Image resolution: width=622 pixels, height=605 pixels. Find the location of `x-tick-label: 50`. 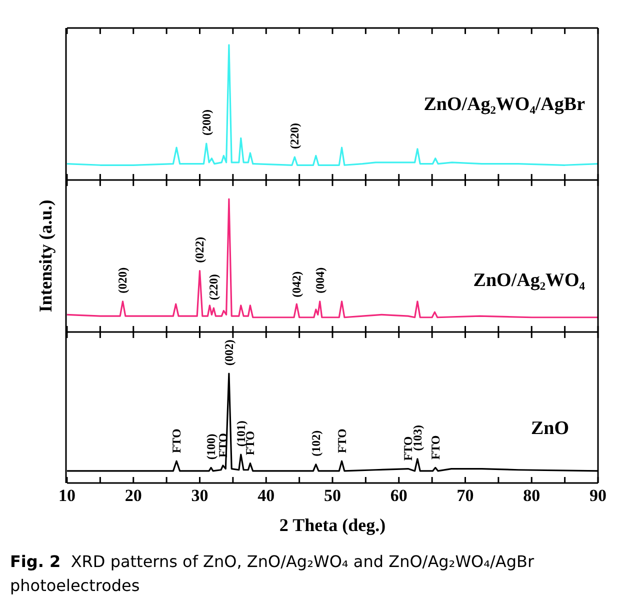

x-tick-label: 50 is located at coordinates (332, 496).